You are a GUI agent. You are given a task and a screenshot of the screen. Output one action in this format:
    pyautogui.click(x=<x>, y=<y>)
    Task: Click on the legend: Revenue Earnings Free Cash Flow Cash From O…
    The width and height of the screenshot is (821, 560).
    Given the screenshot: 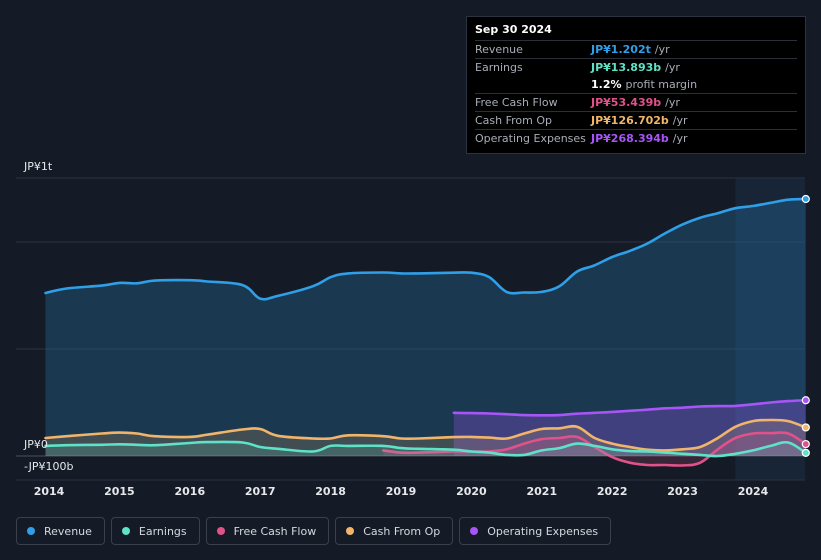 What is the action you would take?
    pyautogui.click(x=314, y=531)
    